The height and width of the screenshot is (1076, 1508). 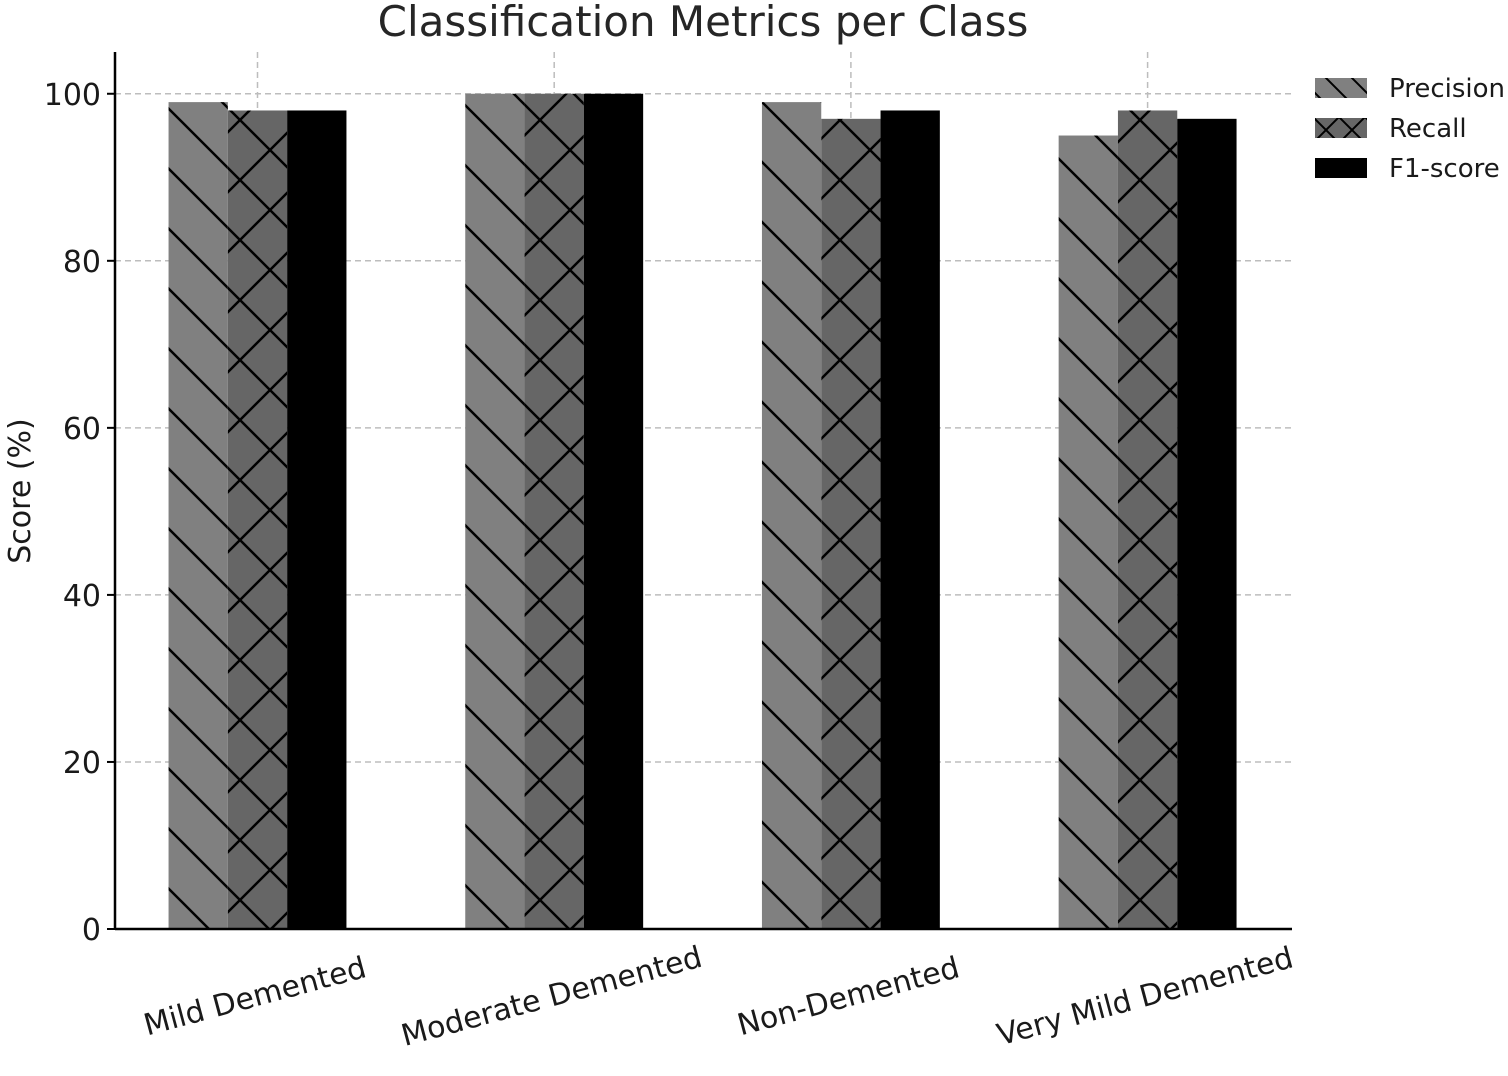 What do you see at coordinates (848, 996) in the screenshot?
I see `x-category-label: Non-Demented` at bounding box center [848, 996].